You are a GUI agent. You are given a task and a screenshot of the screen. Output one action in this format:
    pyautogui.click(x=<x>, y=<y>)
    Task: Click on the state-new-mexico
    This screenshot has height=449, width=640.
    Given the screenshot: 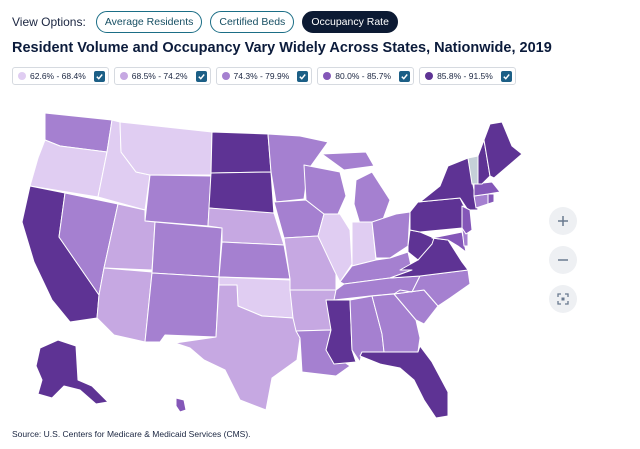 What is the action you would take?
    pyautogui.click(x=182, y=307)
    